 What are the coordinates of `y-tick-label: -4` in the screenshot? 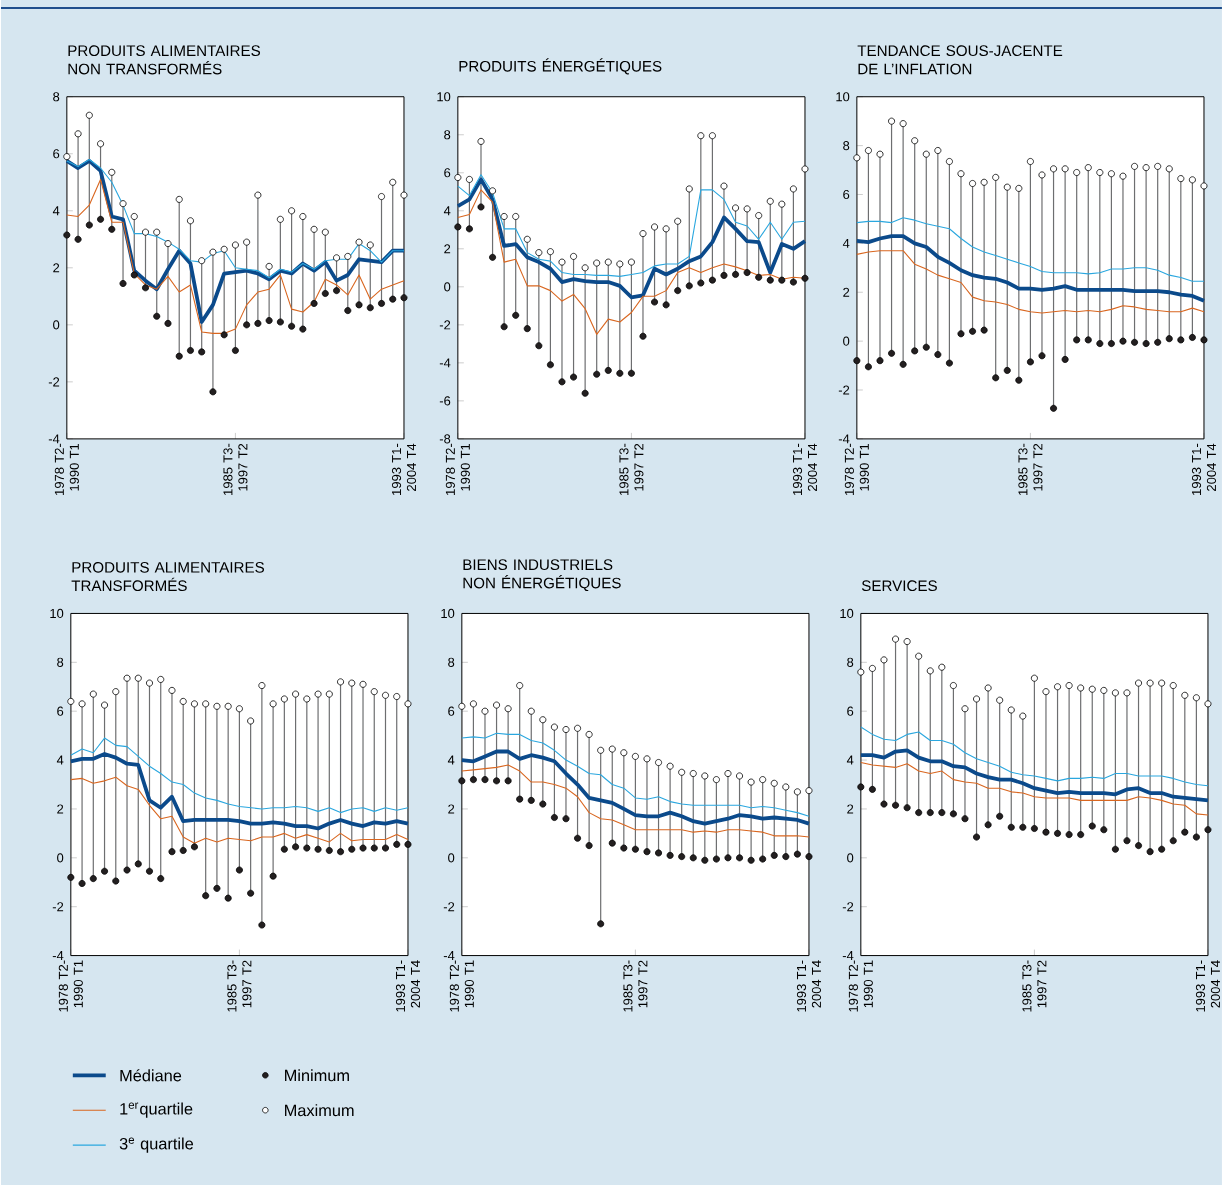 It's located at (844, 439).